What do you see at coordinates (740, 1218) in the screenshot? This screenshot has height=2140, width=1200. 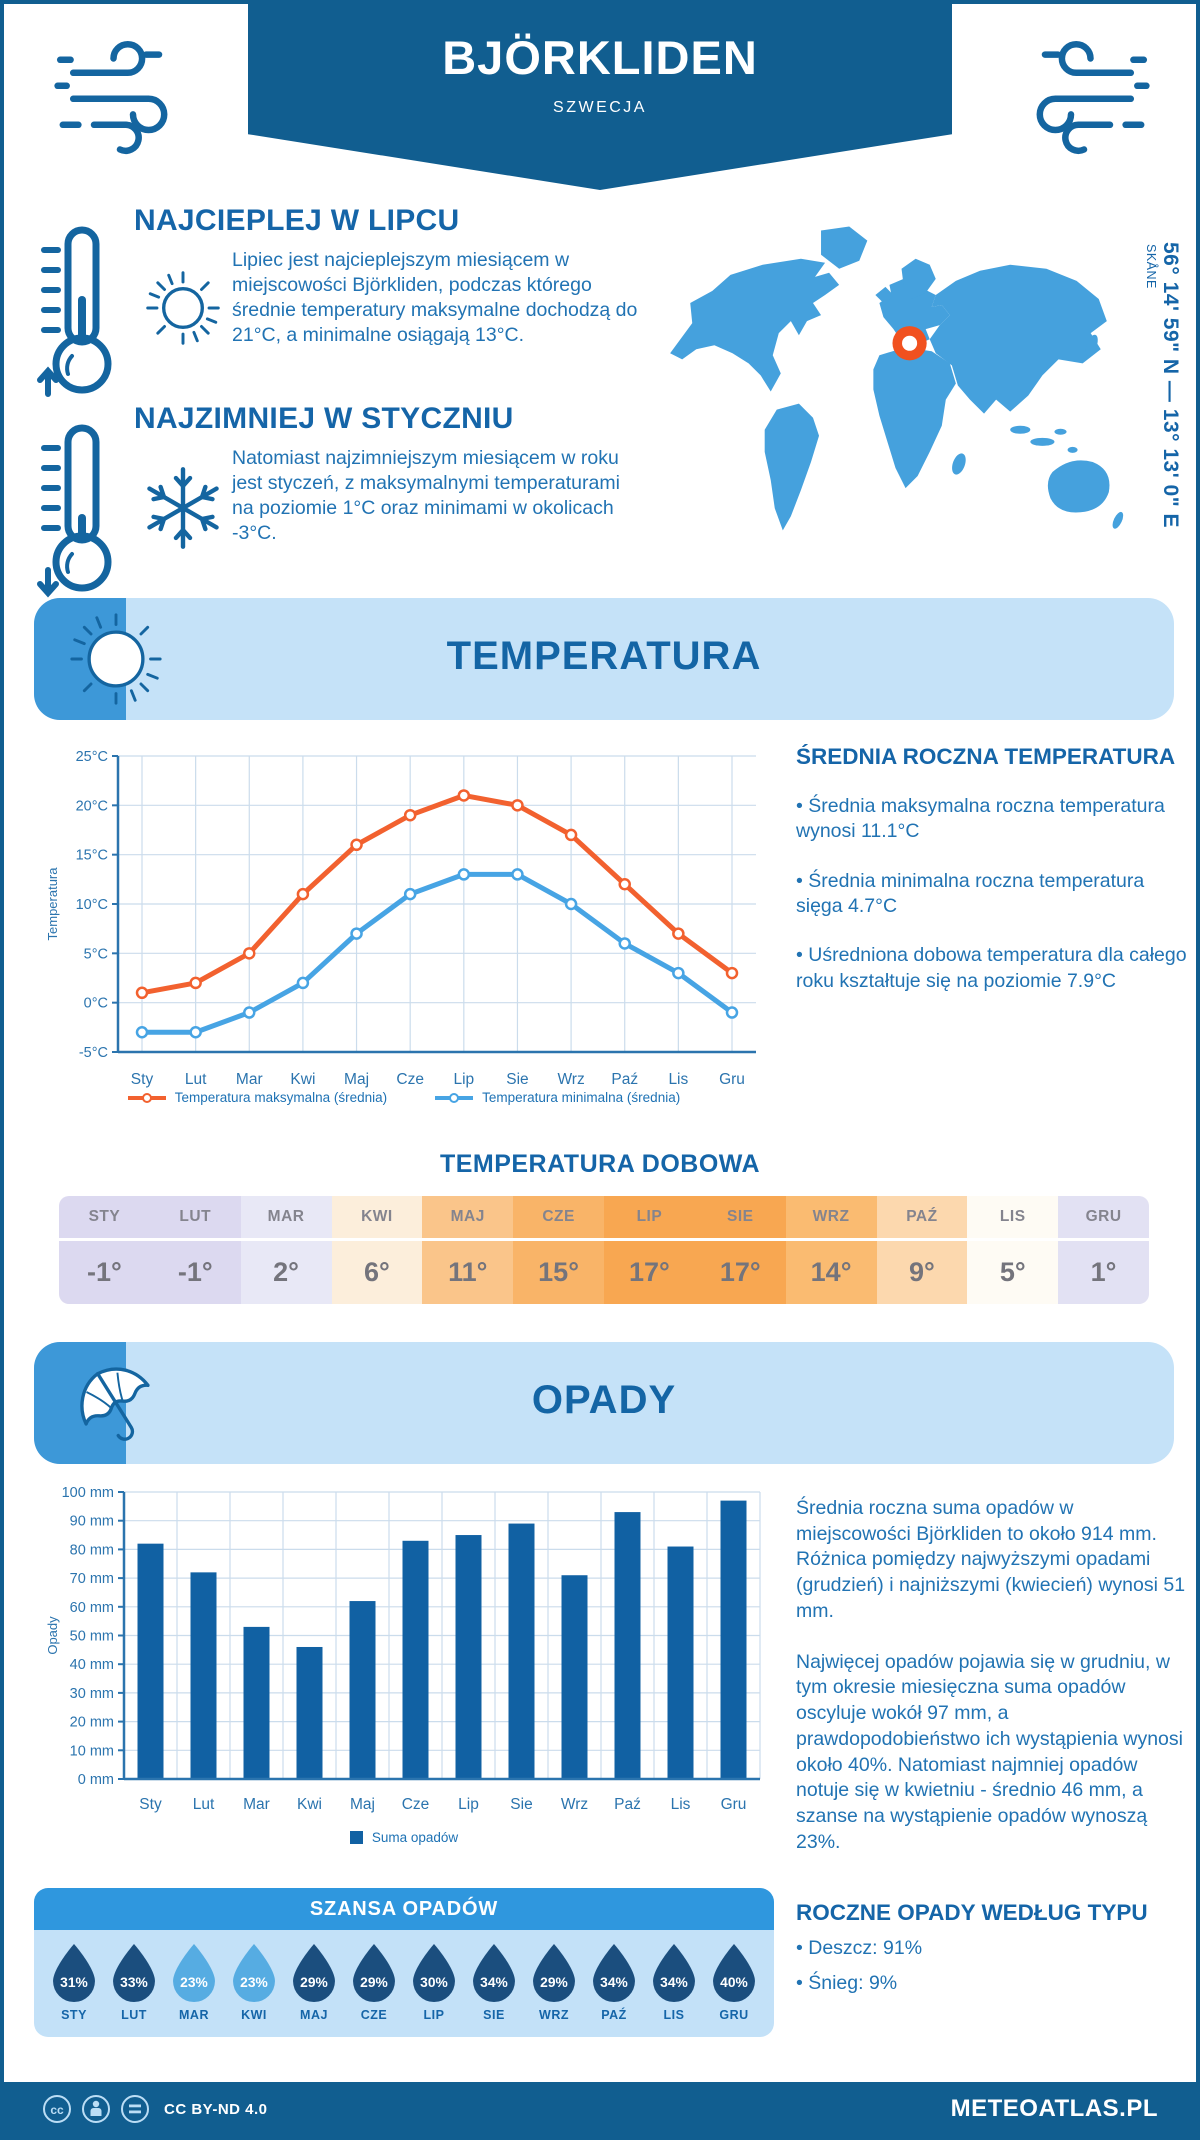 I see `month-header-cell: SIE` at bounding box center [740, 1218].